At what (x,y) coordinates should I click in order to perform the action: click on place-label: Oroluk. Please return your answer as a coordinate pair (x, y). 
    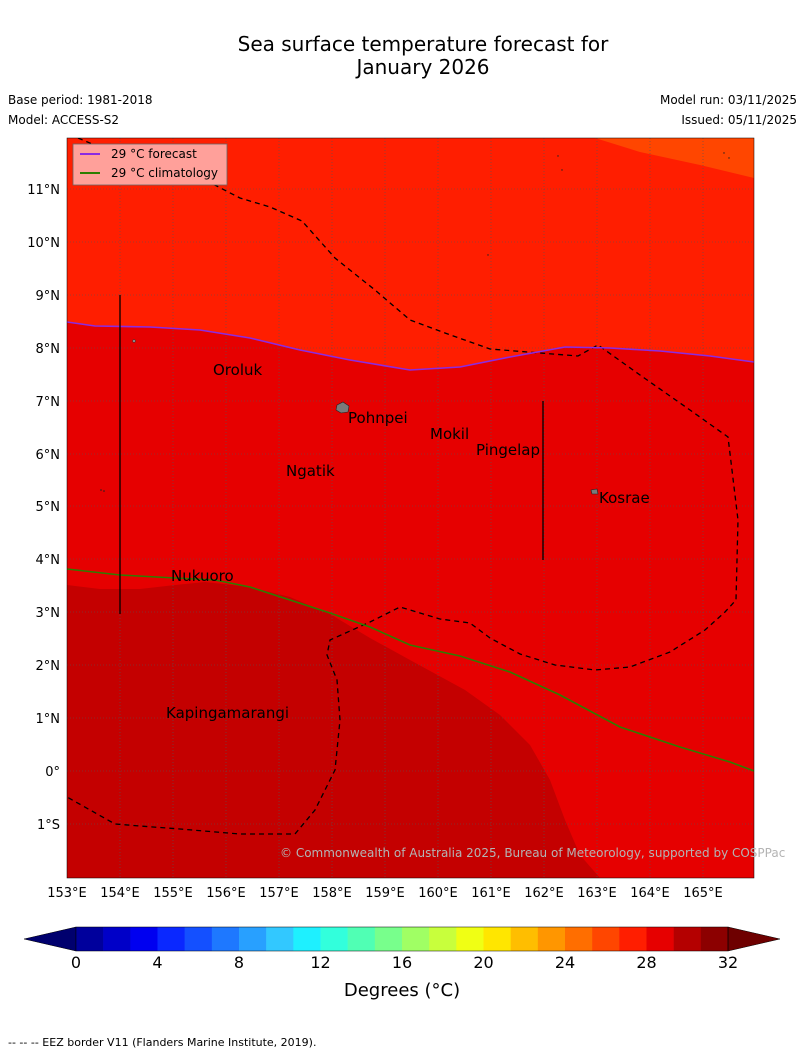
    Looking at the image, I should click on (237, 370).